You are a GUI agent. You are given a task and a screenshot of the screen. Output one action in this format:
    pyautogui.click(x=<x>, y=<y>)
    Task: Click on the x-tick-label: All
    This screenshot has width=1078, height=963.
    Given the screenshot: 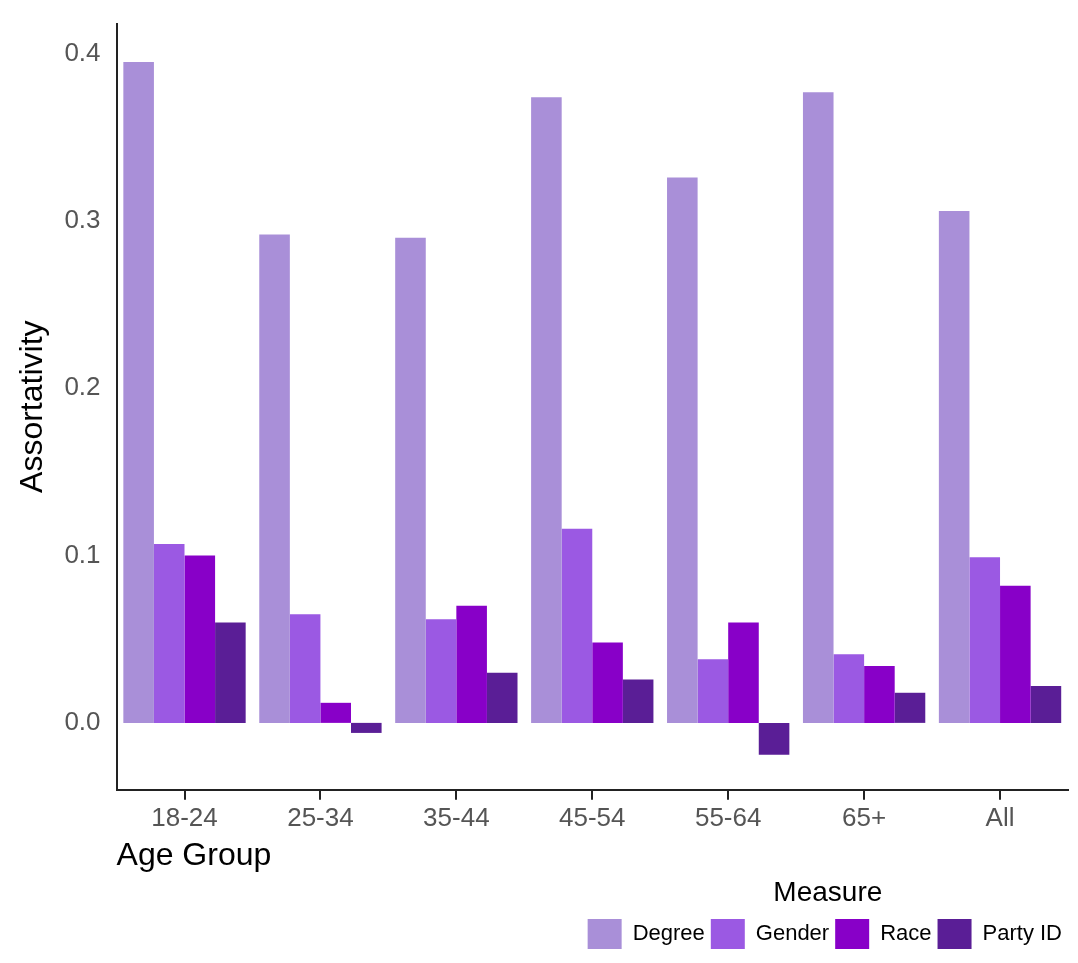 What is the action you would take?
    pyautogui.click(x=1000, y=816)
    